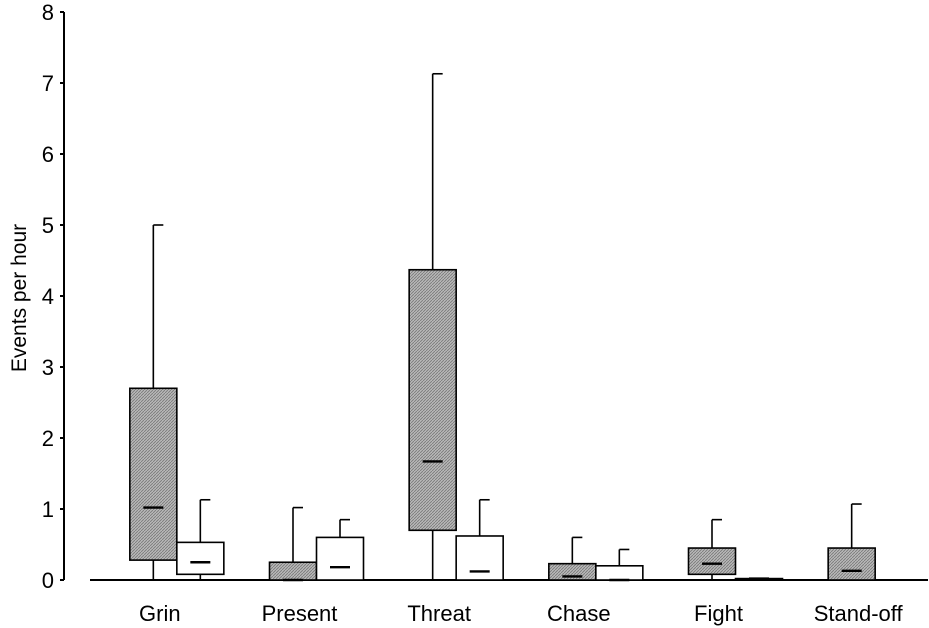 This screenshot has width=929, height=628. Describe the element at coordinates (851, 542) in the screenshot. I see `box-a-stand-off` at that location.